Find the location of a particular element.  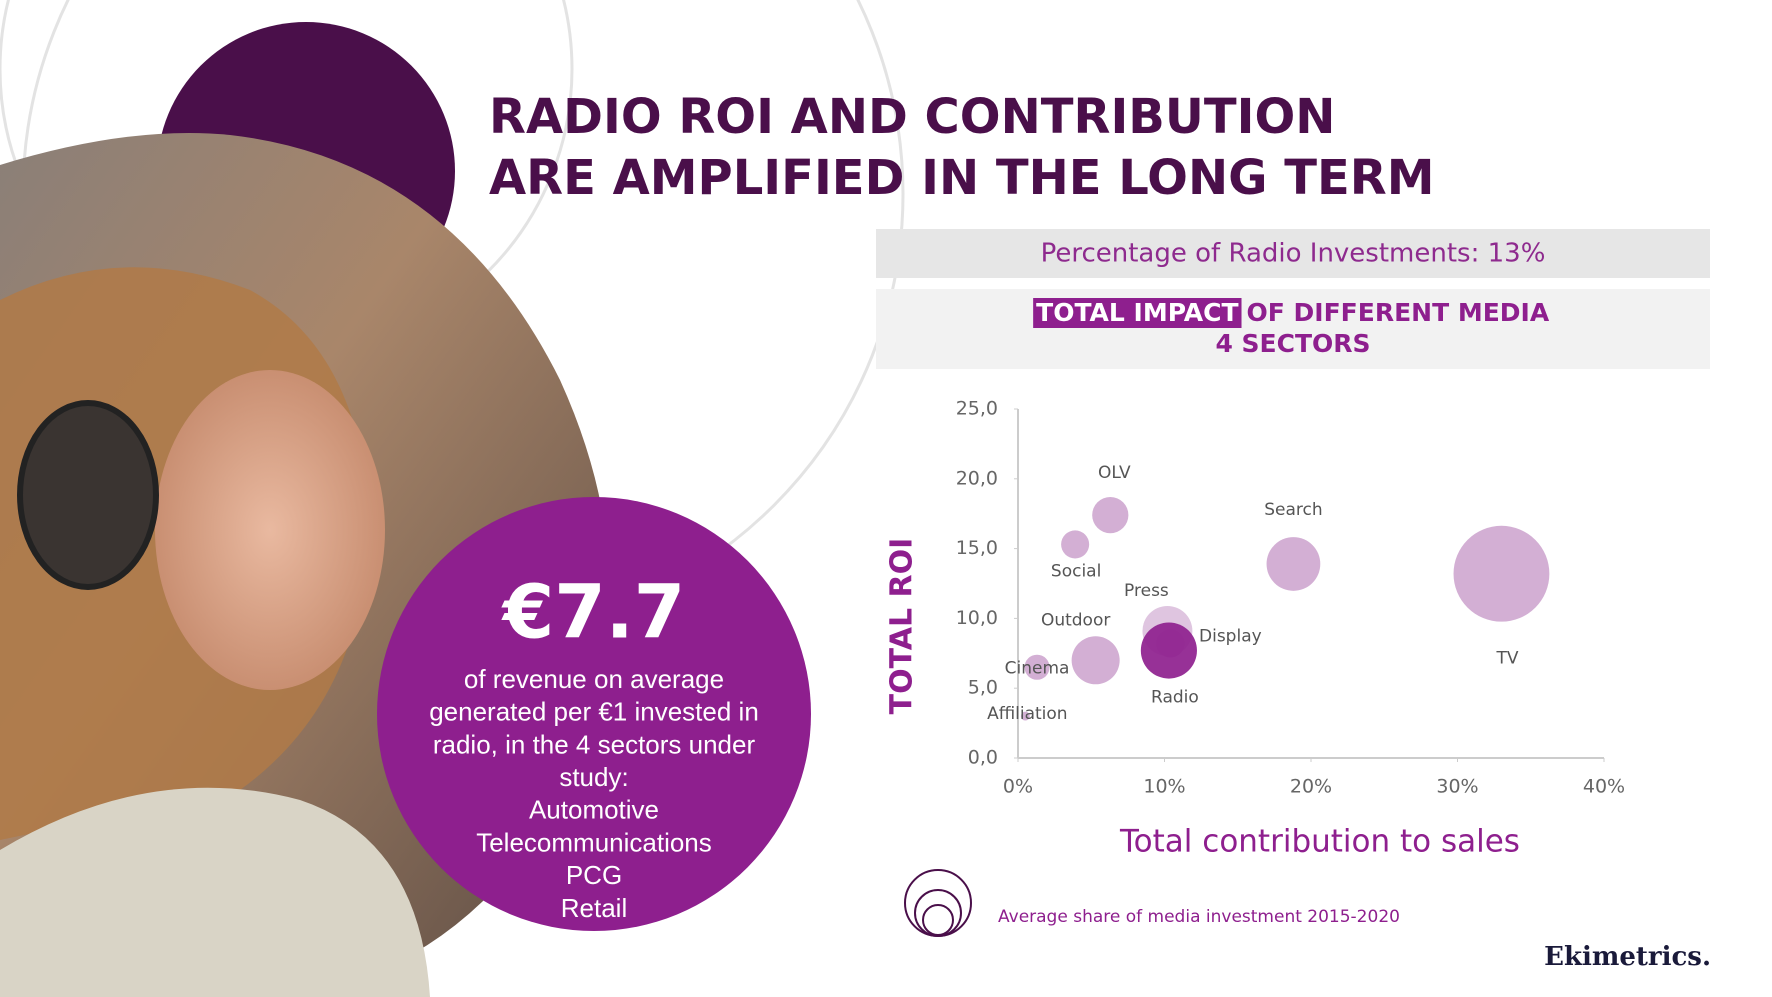

chart-header is located at coordinates (1293, 329).